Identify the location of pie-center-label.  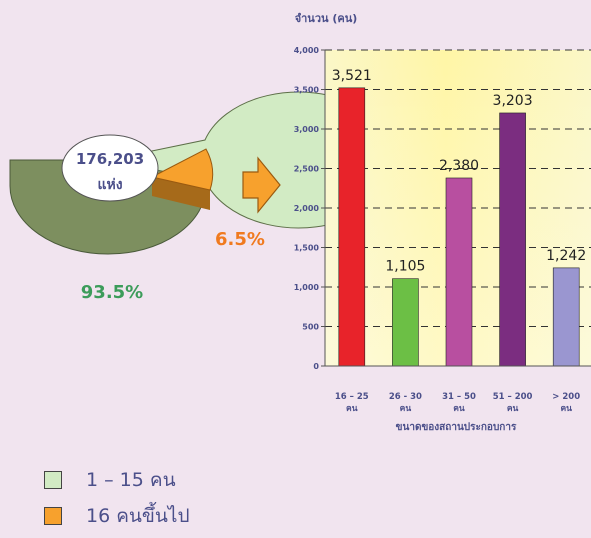
(110, 168).